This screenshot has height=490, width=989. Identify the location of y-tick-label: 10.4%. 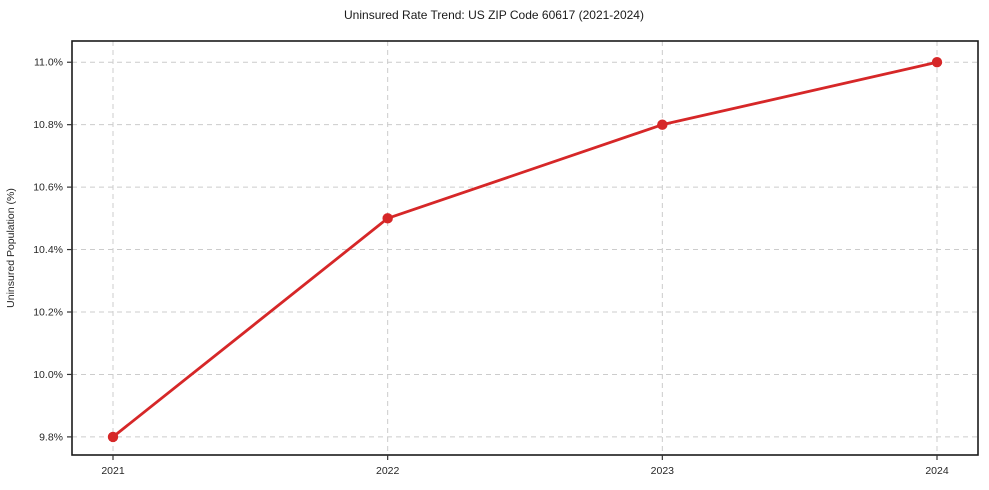
(48, 250).